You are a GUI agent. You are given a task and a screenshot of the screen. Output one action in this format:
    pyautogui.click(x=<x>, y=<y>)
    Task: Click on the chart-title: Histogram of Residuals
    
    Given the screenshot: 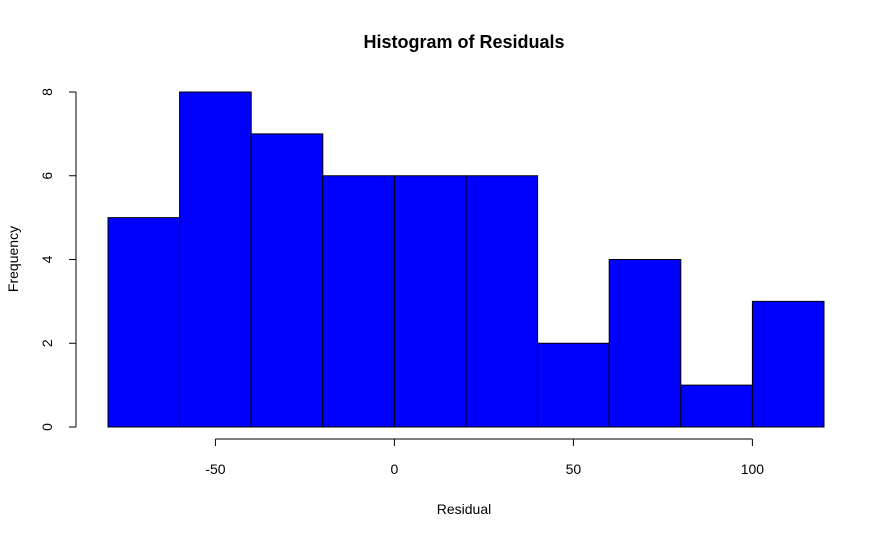 What is the action you would take?
    pyautogui.click(x=463, y=42)
    